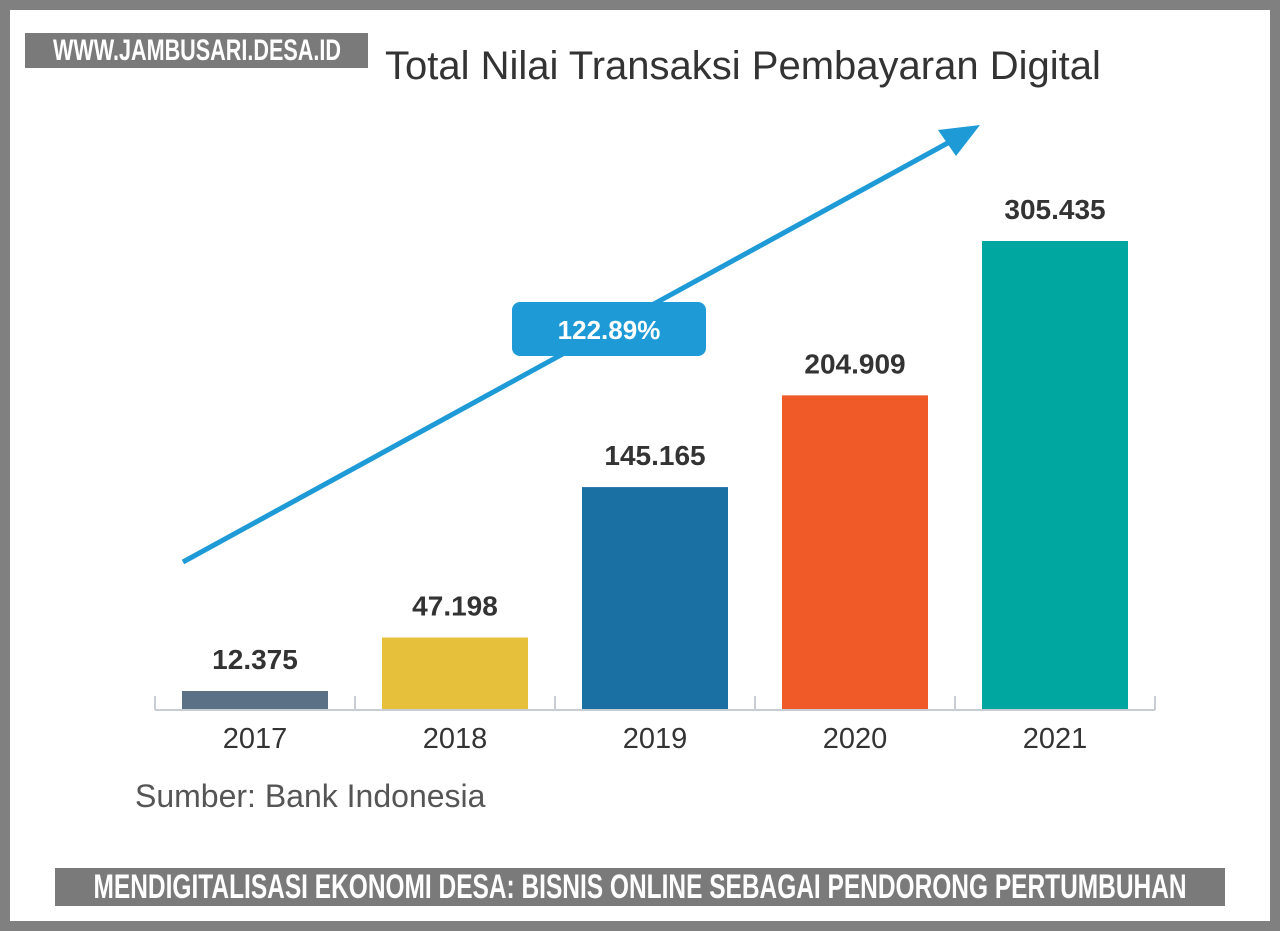 The image size is (1280, 931). I want to click on chart-source: Sumber: Bank Indonesia, so click(310, 796).